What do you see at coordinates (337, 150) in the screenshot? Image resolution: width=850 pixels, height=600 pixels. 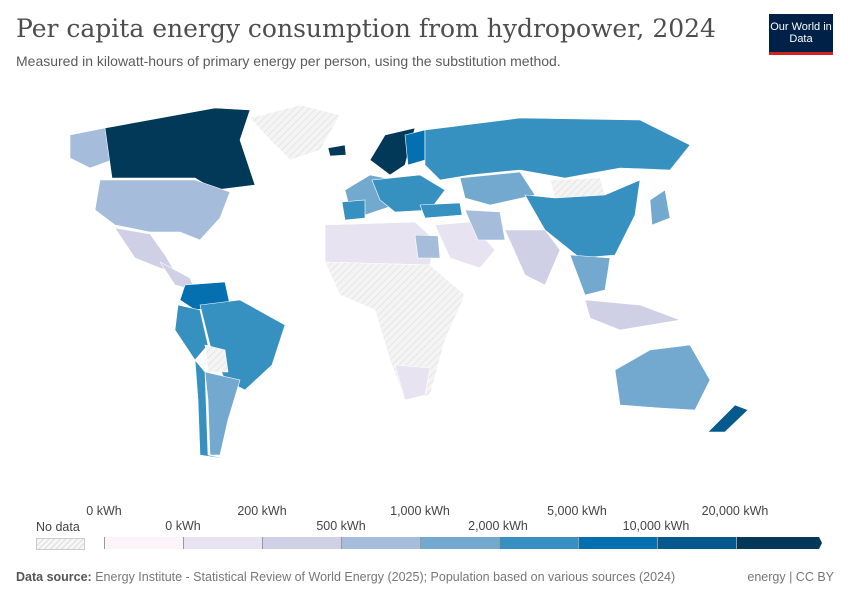 I see `region-iceland` at bounding box center [337, 150].